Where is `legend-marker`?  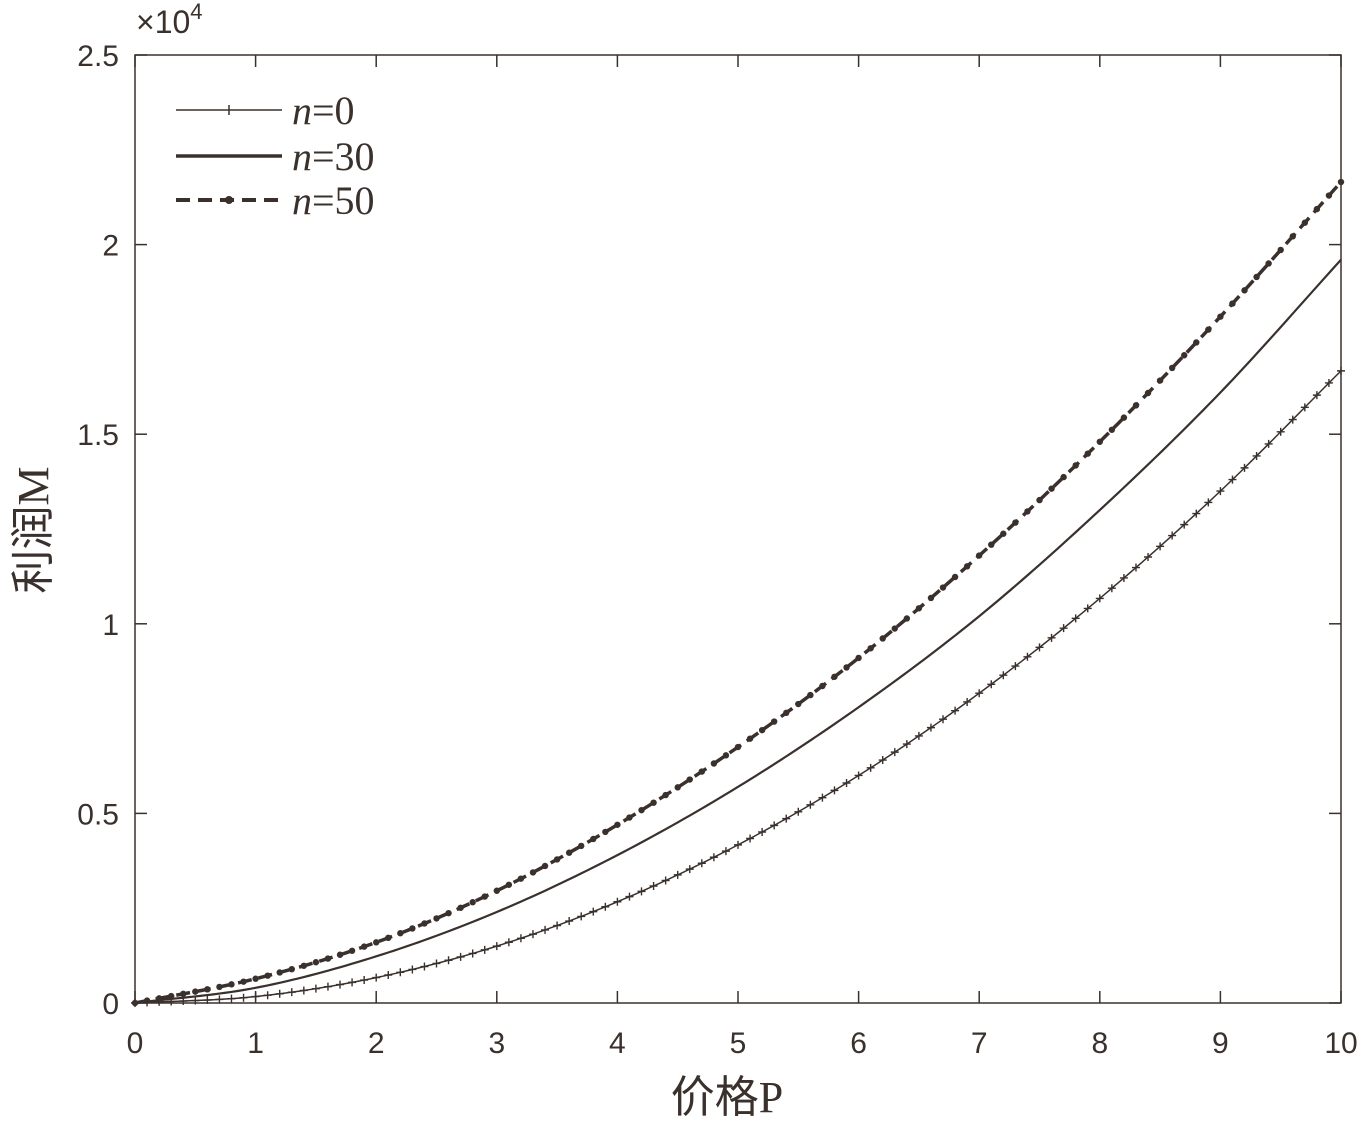
legend-marker is located at coordinates (229, 200).